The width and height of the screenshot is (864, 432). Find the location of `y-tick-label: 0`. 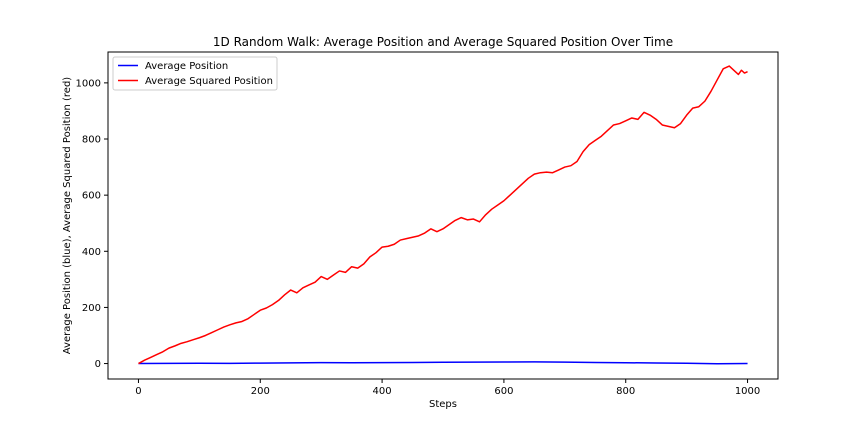

y-tick-label: 0 is located at coordinates (98, 364).